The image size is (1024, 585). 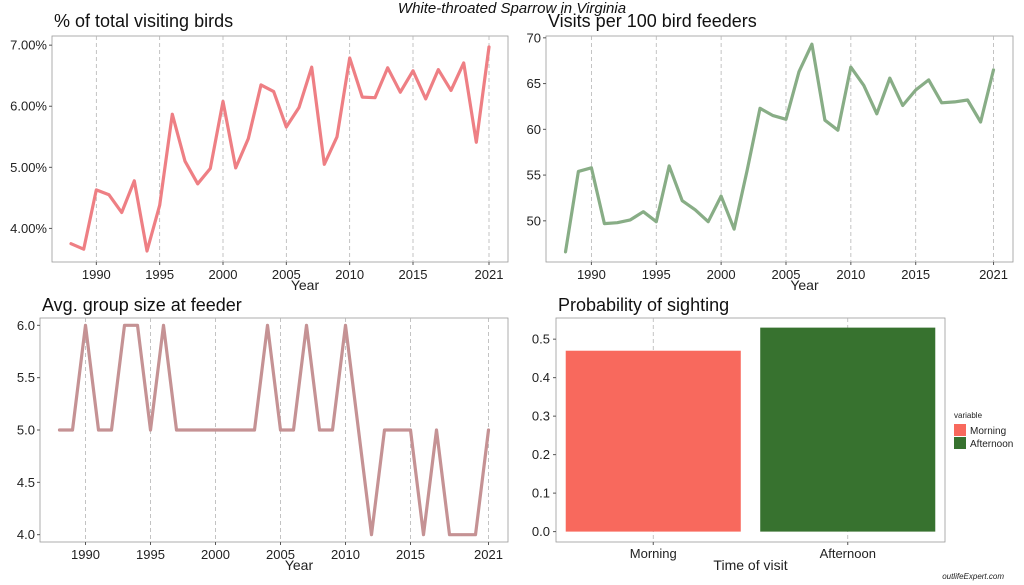 I want to click on panel-title: Avg. group size at feeder, so click(x=142, y=305).